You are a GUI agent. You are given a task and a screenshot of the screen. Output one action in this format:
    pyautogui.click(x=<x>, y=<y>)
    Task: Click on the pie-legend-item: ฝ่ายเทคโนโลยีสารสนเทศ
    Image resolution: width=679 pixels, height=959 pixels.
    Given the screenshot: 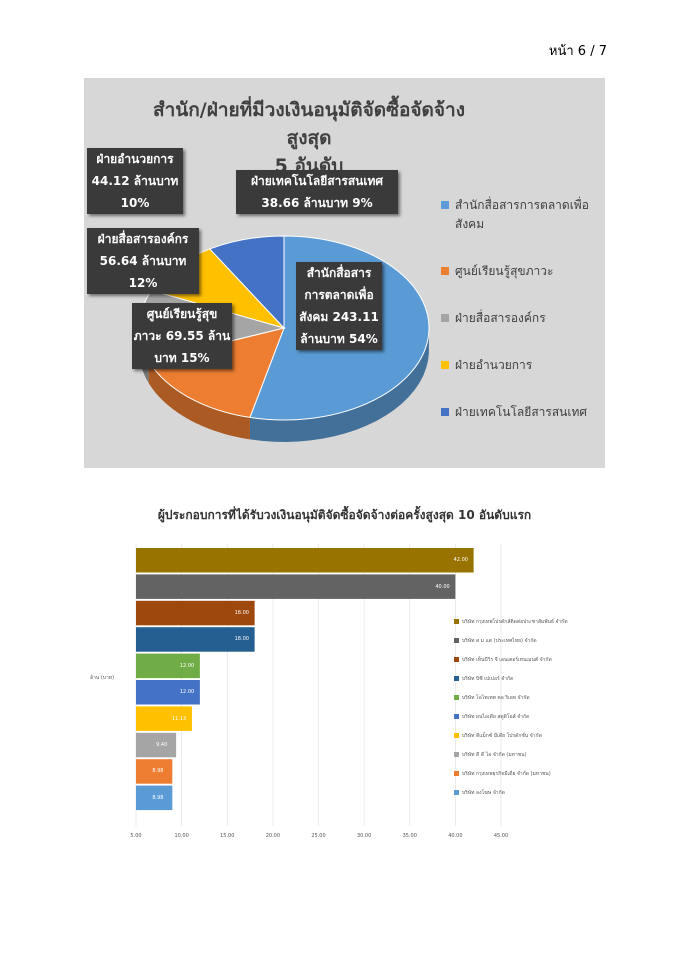 What is the action you would take?
    pyautogui.click(x=518, y=412)
    